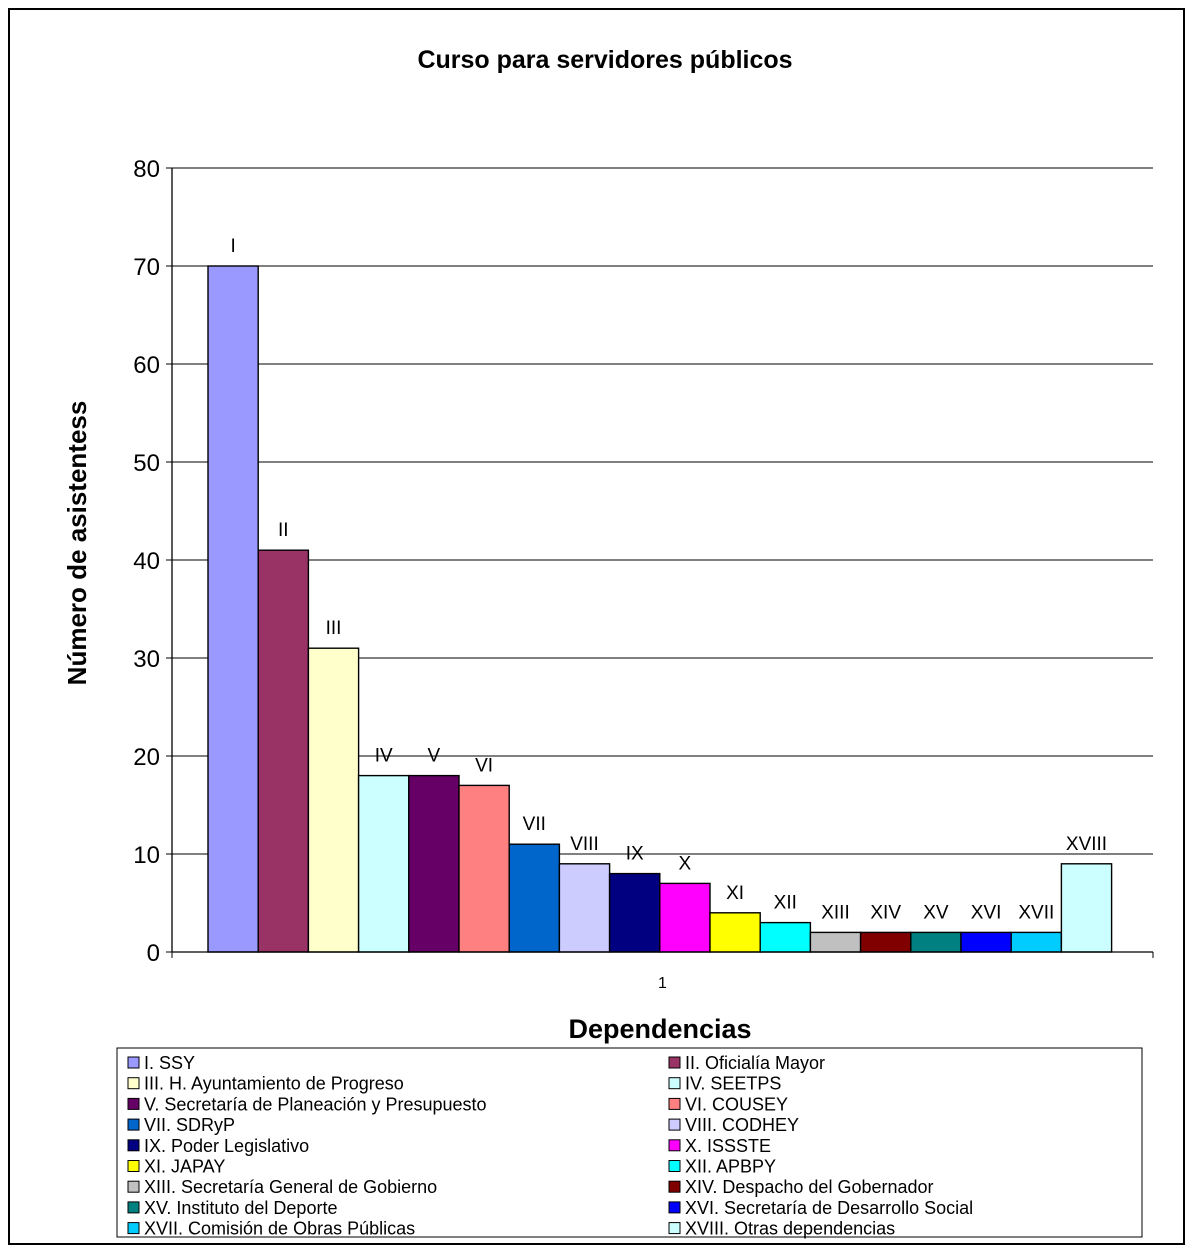 The height and width of the screenshot is (1253, 1193). Describe the element at coordinates (835, 912) in the screenshot. I see `data-label: XIII` at that location.